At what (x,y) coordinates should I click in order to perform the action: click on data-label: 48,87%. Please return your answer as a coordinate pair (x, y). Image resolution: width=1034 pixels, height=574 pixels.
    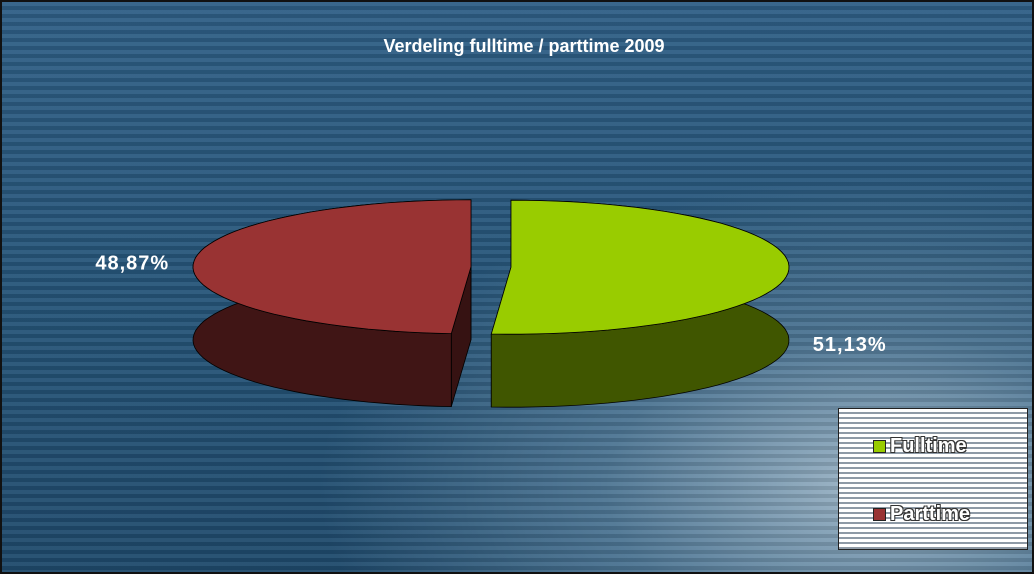
    Looking at the image, I should click on (132, 264).